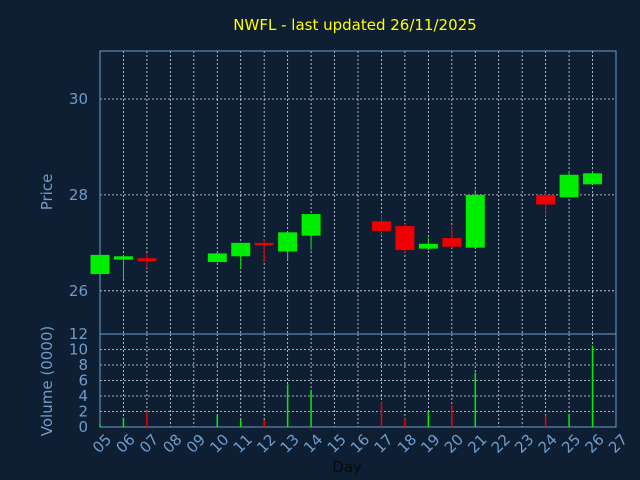  Describe the element at coordinates (501, 444) in the screenshot. I see `x-tick-label: 22` at that location.